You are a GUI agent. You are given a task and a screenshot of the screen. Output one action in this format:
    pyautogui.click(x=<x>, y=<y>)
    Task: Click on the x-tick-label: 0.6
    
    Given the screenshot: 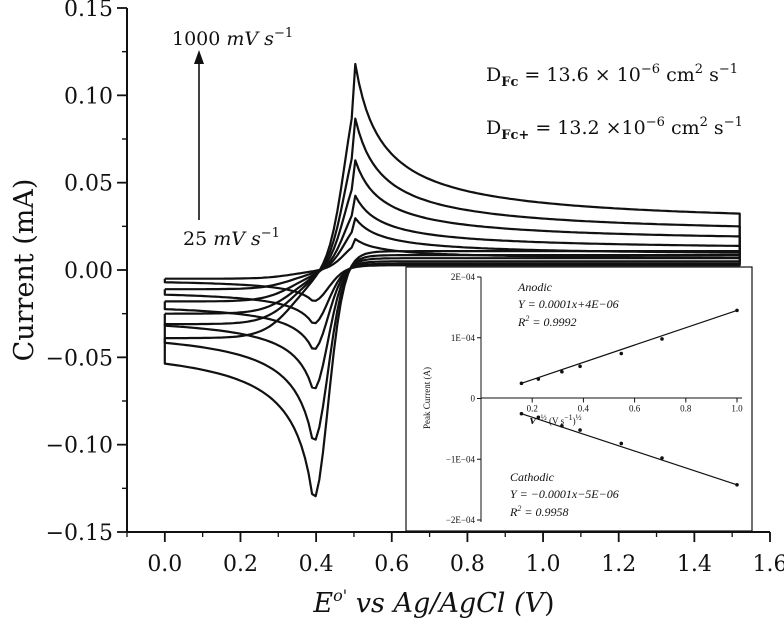 What is the action you would take?
    pyautogui.click(x=391, y=564)
    